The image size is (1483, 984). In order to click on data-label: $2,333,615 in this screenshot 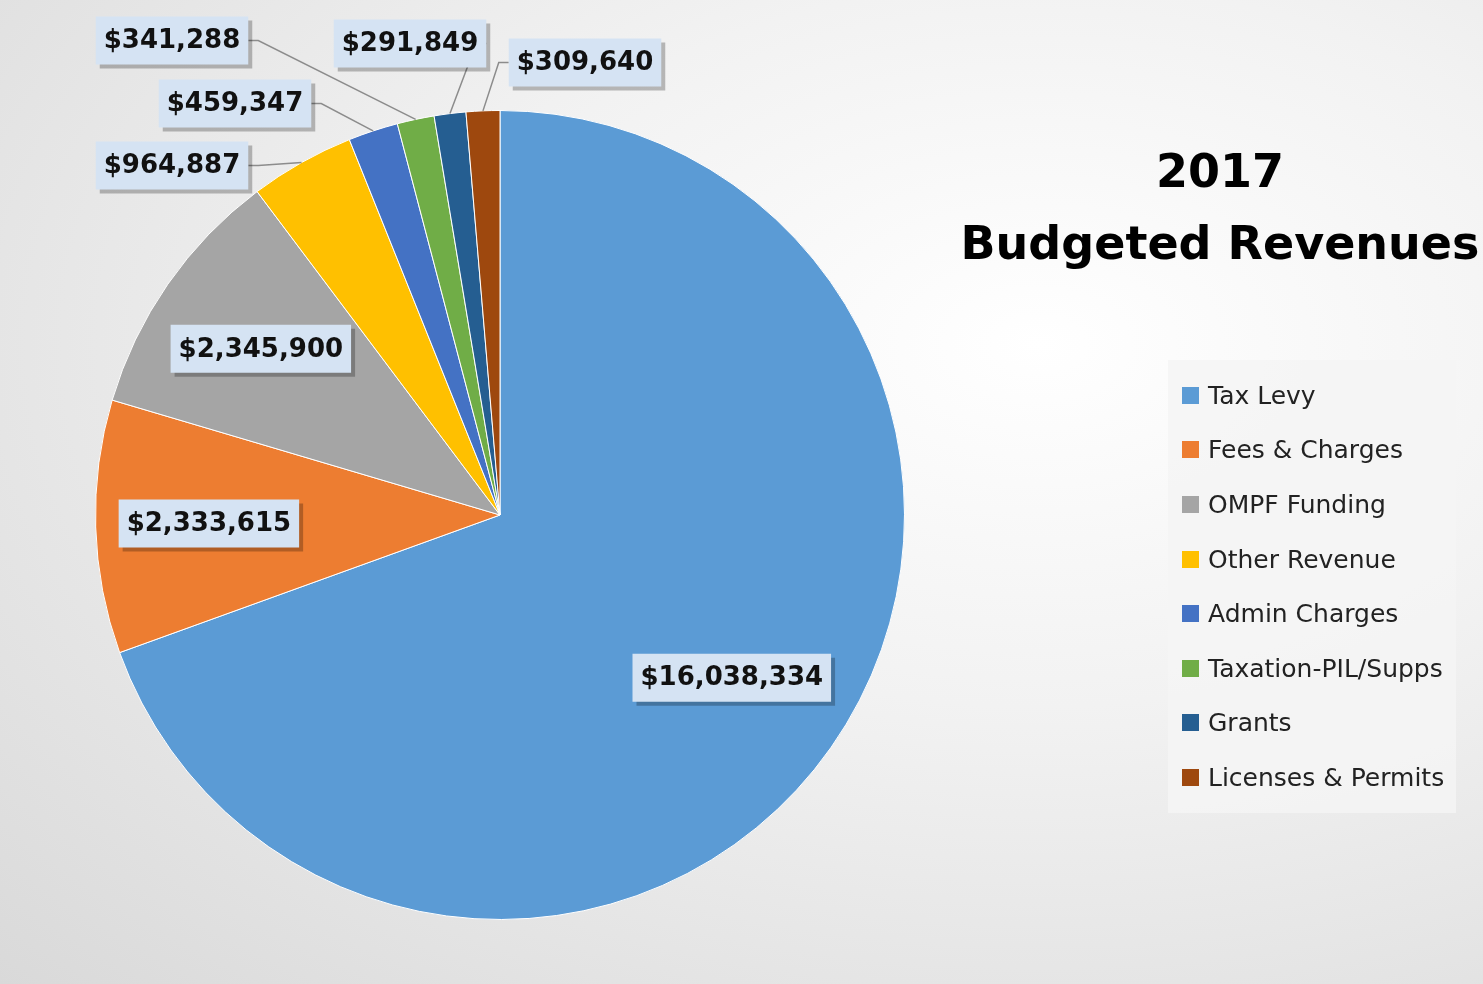, I will do `click(209, 522)`.